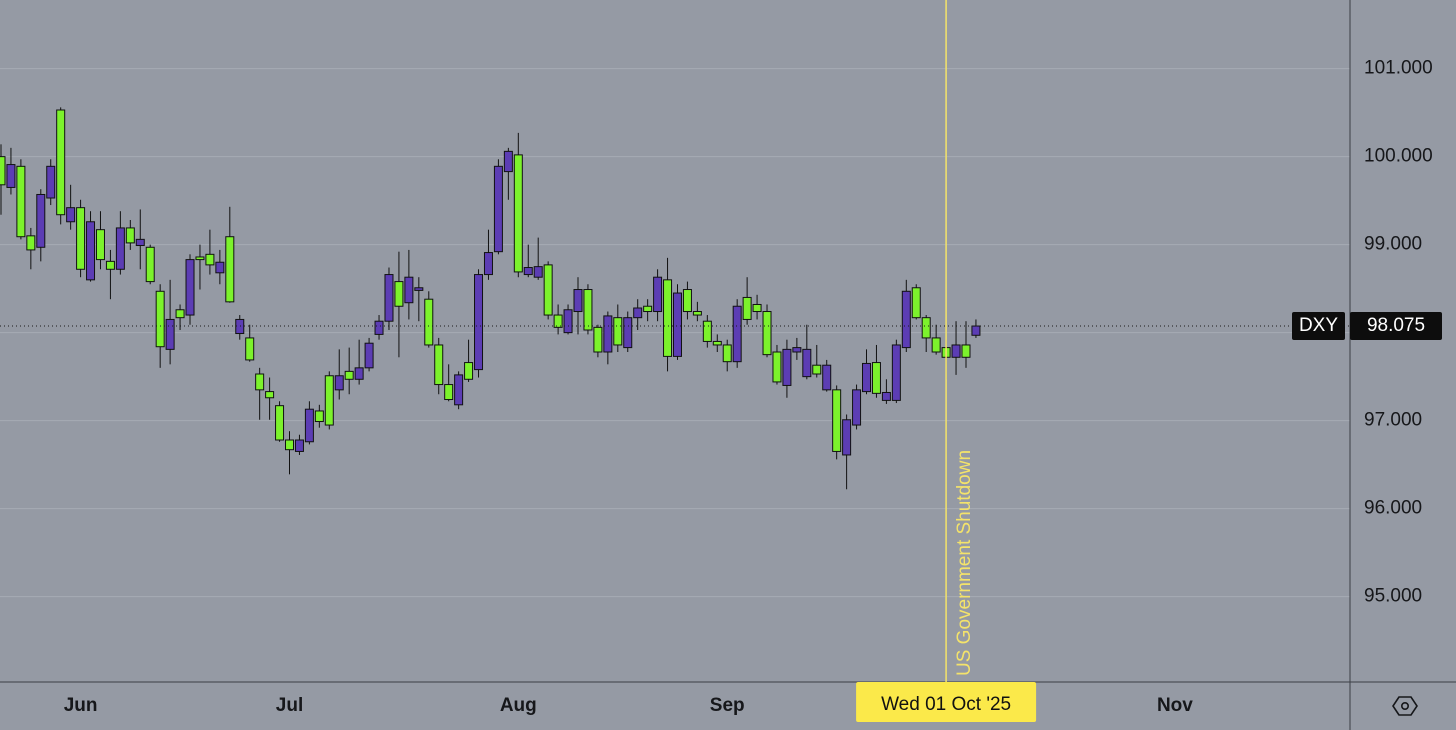 This screenshot has width=1456, height=730. I want to click on event-label: US Government Shutdown, so click(964, 563).